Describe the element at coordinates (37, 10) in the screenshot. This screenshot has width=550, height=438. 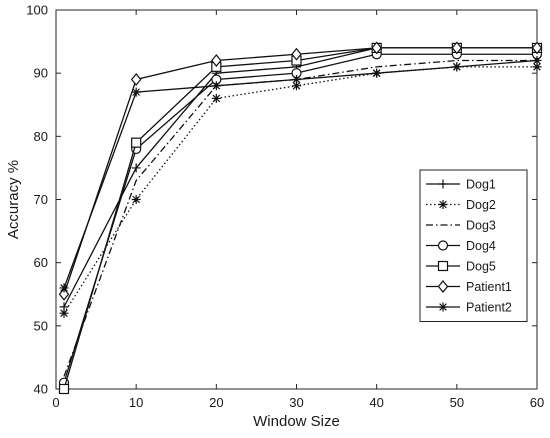
I see `y-tick-label: 100` at that location.